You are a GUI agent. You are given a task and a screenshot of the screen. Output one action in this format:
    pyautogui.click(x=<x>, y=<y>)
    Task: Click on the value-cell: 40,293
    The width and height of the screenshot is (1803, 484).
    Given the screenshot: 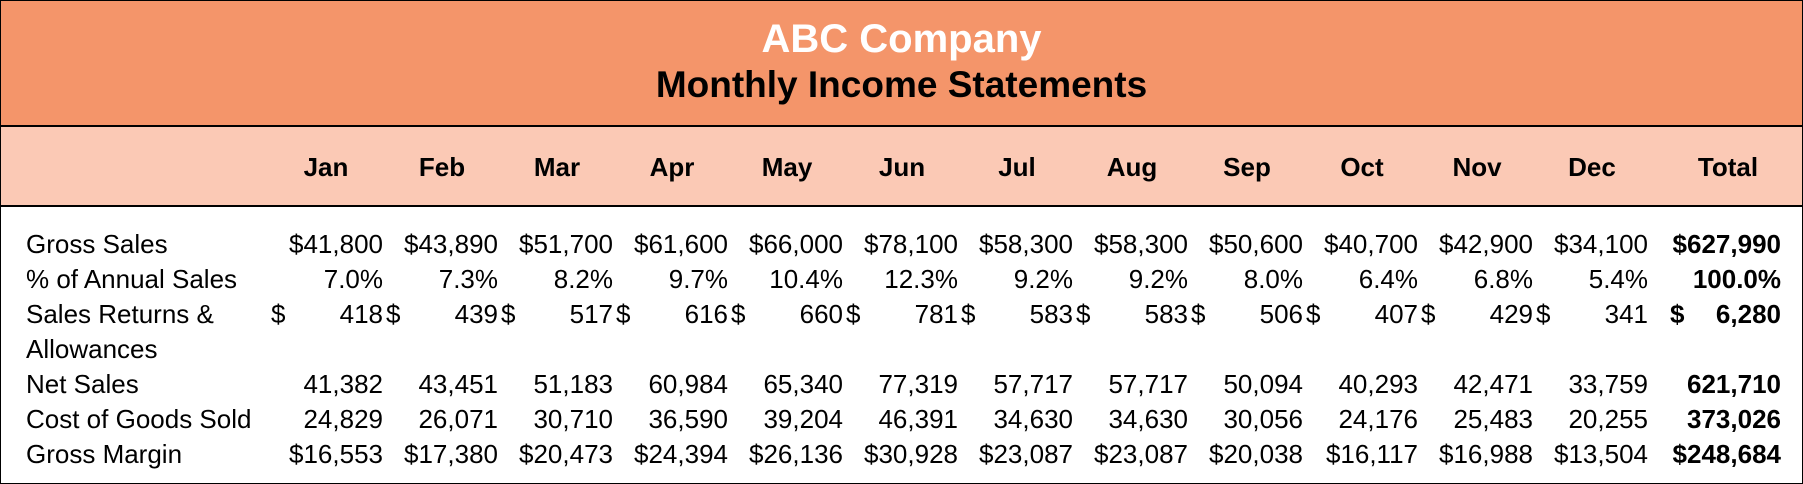 What is the action you would take?
    pyautogui.click(x=1362, y=384)
    